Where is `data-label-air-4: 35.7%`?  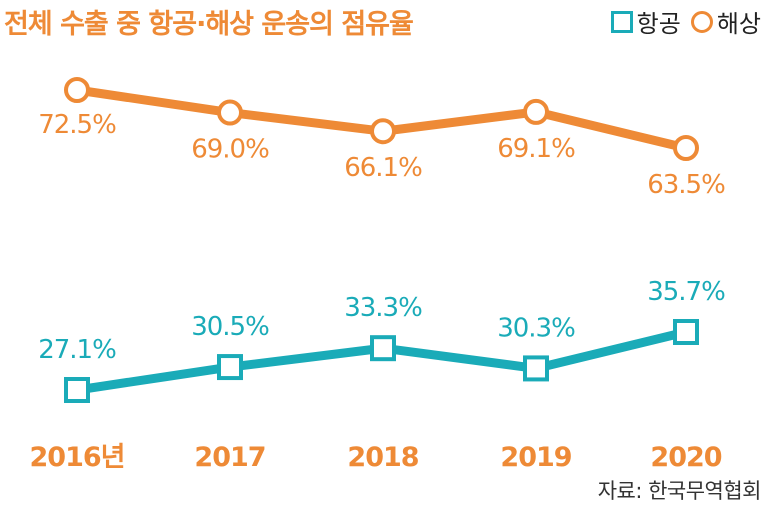 data-label-air-4: 35.7% is located at coordinates (686, 292).